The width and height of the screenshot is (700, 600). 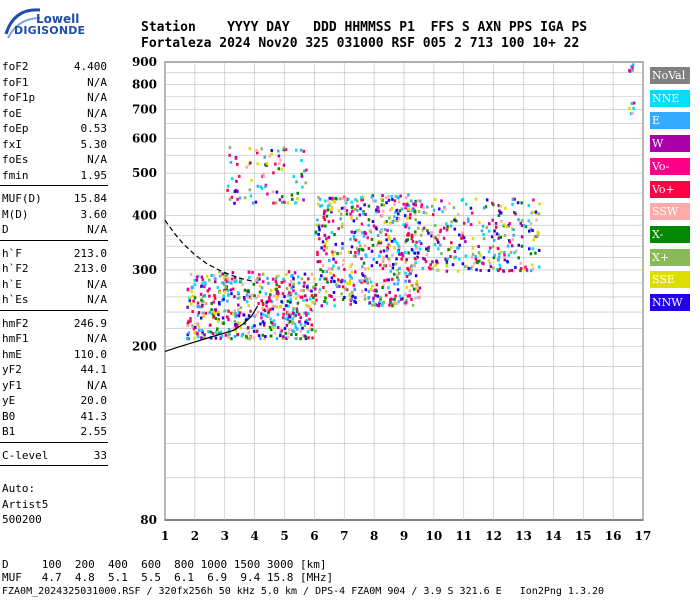 What do you see at coordinates (12, 113) in the screenshot?
I see `param-name: foE` at bounding box center [12, 113].